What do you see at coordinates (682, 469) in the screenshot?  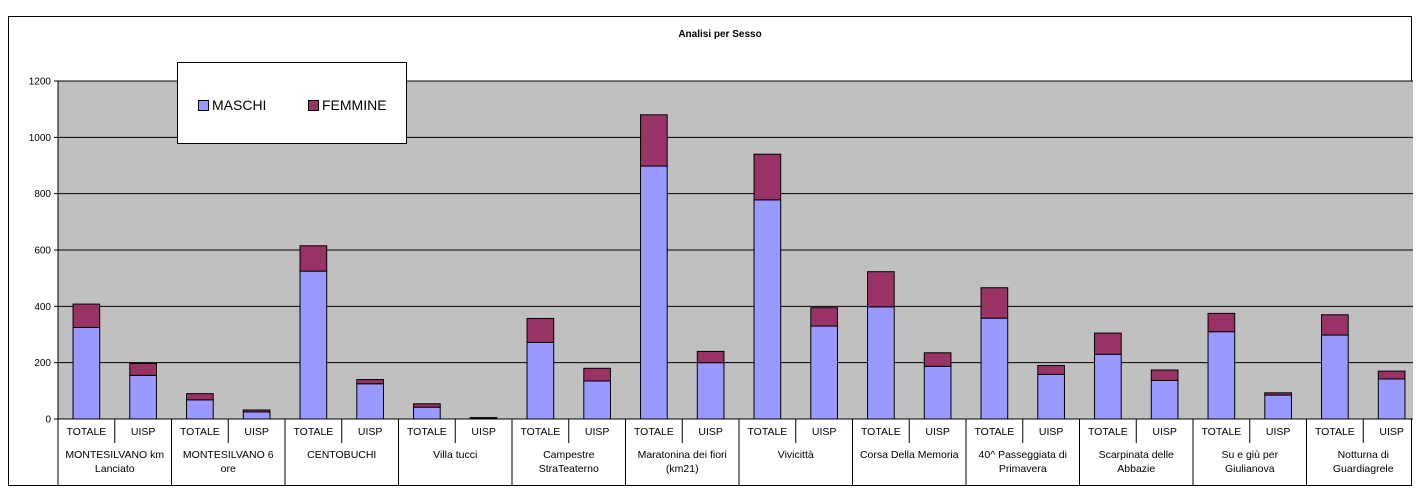 I see `x-group-label: (km21)` at bounding box center [682, 469].